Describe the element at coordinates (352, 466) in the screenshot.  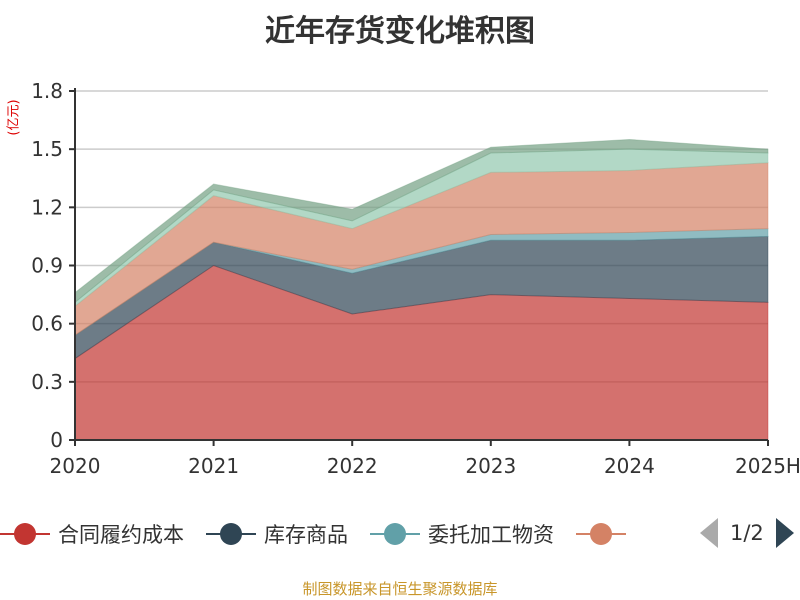
I see `x-tick-label: 2022` at that location.